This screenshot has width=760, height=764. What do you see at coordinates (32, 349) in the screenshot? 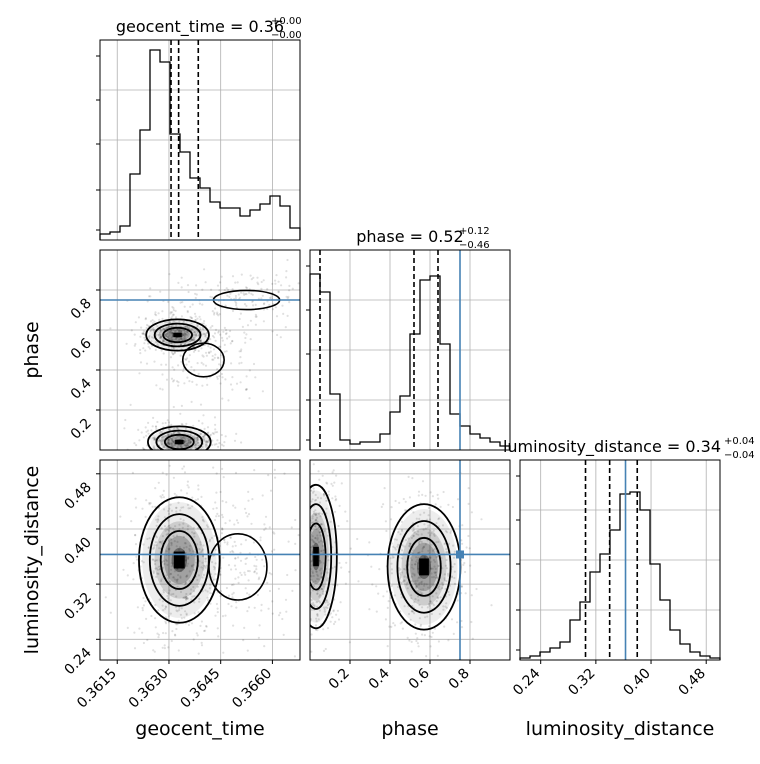
I see `ylabel-phase: phase` at bounding box center [32, 349].